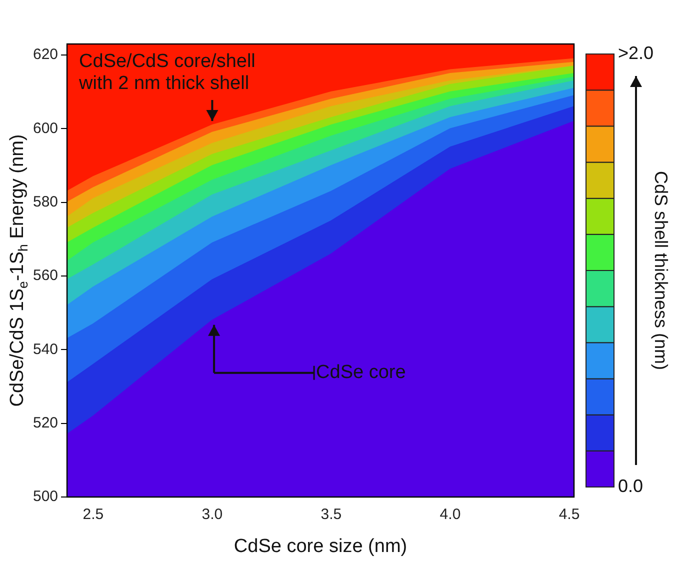  What do you see at coordinates (450, 515) in the screenshot?
I see `x-tick-label: 4.0` at bounding box center [450, 515].